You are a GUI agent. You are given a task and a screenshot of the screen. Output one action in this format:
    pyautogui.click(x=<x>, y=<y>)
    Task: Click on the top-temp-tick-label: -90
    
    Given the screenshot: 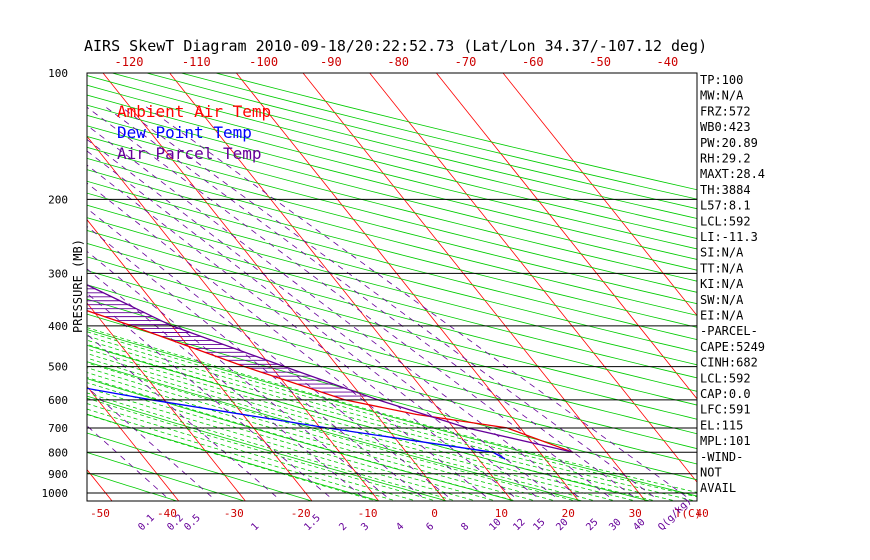 What is the action you would take?
    pyautogui.click(x=331, y=62)
    